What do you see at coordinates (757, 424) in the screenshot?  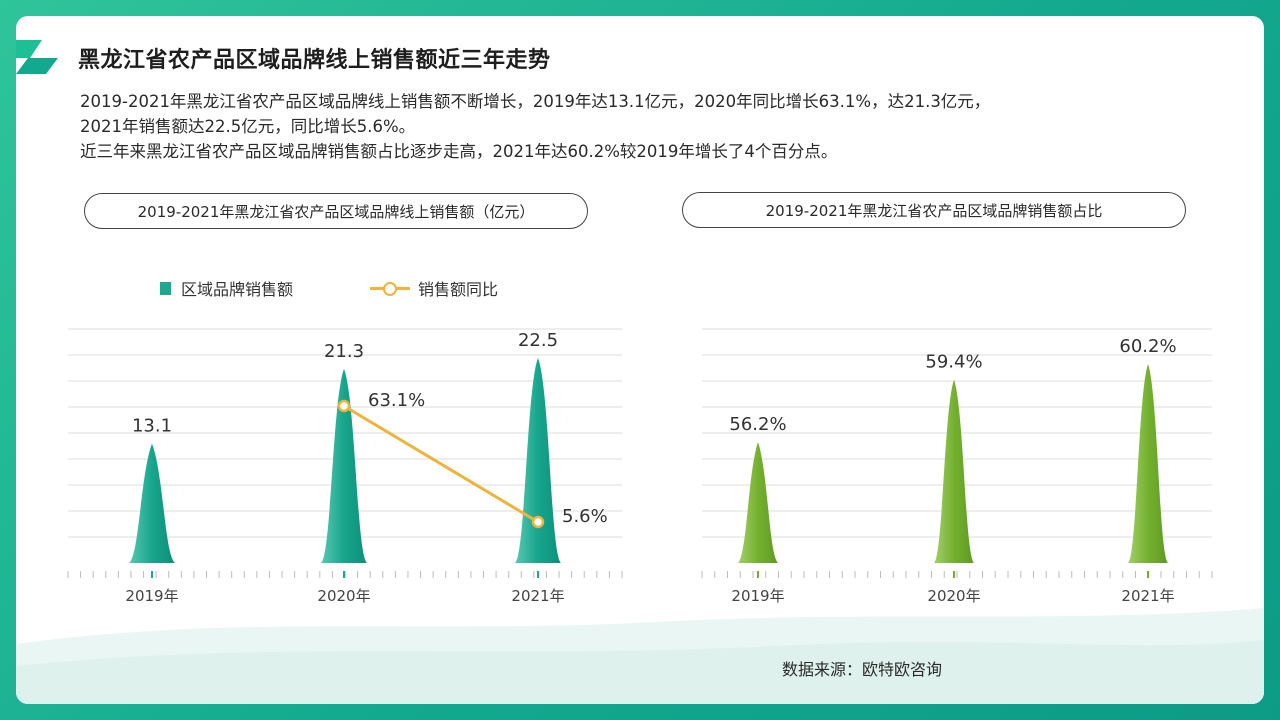 I see `data-label: 56.2%` at bounding box center [757, 424].